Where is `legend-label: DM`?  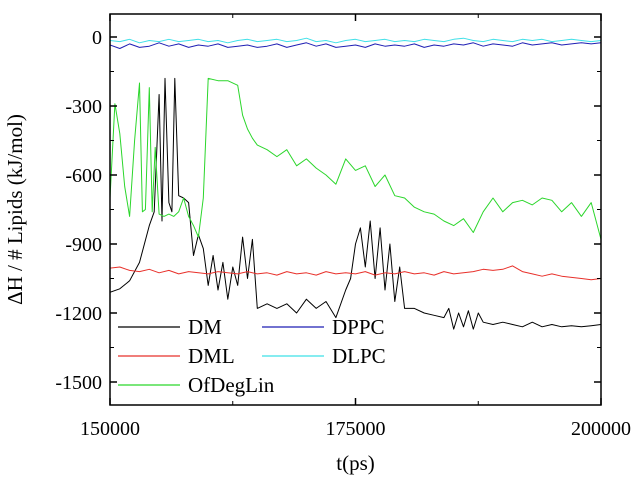
legend-label: DM is located at coordinates (205, 327).